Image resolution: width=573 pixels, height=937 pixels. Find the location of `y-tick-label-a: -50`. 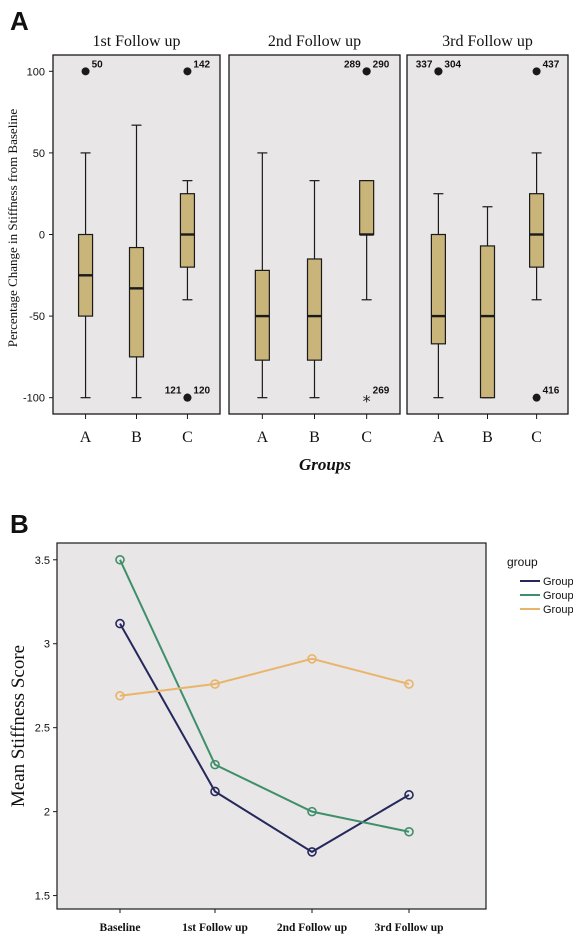

y-tick-label-a: -50 is located at coordinates (37, 317).